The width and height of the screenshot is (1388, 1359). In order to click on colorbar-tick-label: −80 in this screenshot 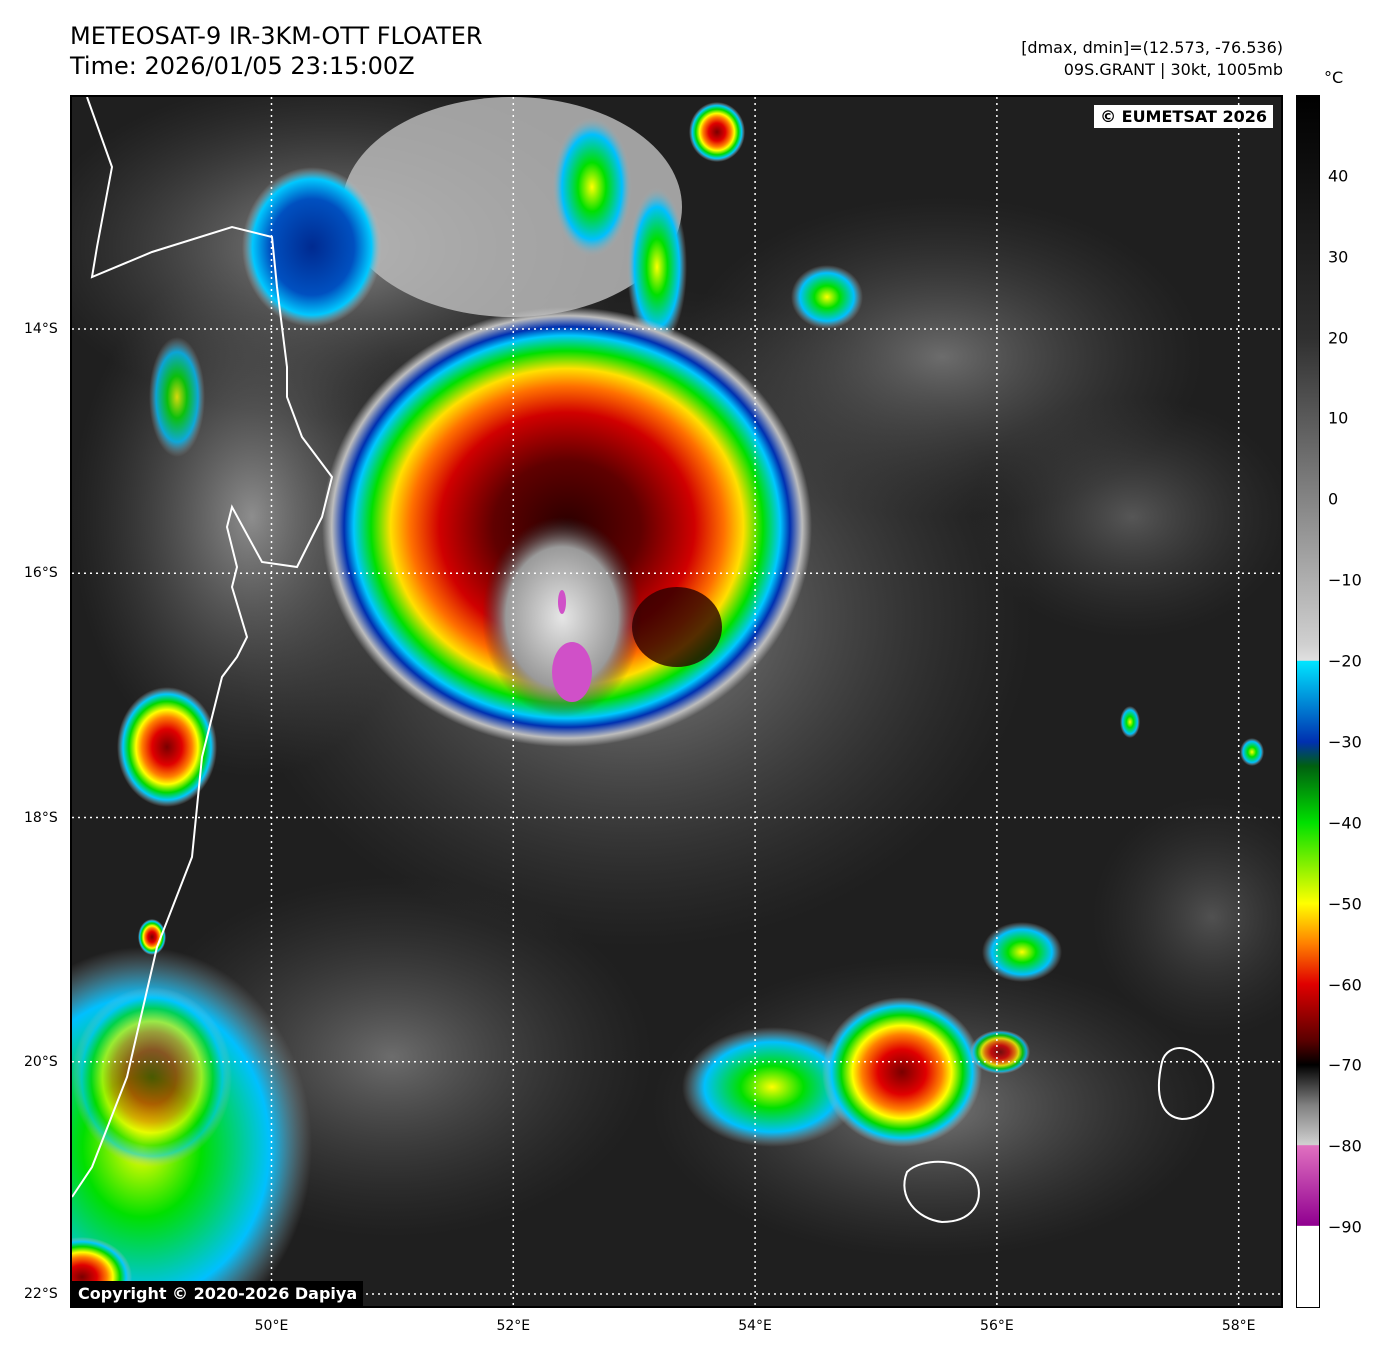, I will do `click(1345, 1146)`.